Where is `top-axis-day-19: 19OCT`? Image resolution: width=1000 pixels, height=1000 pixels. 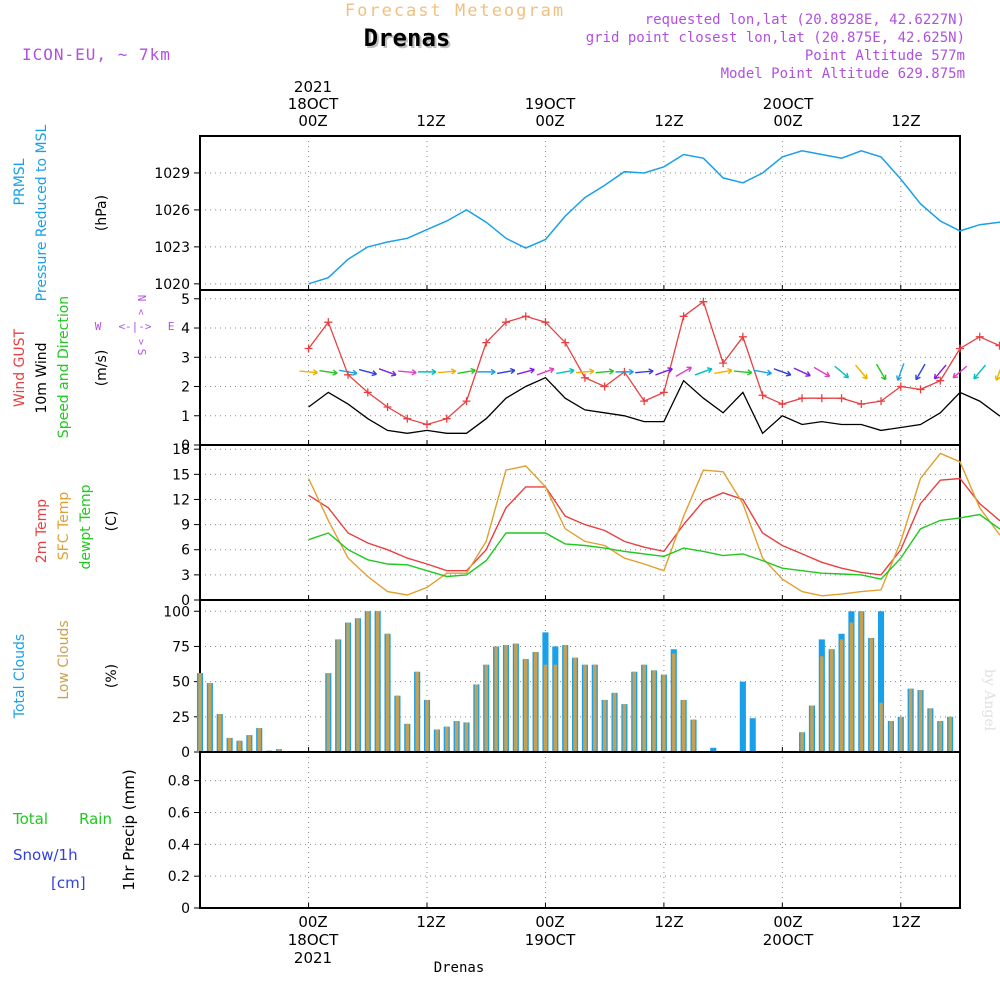
top-axis-day-19: 19OCT is located at coordinates (550, 104).